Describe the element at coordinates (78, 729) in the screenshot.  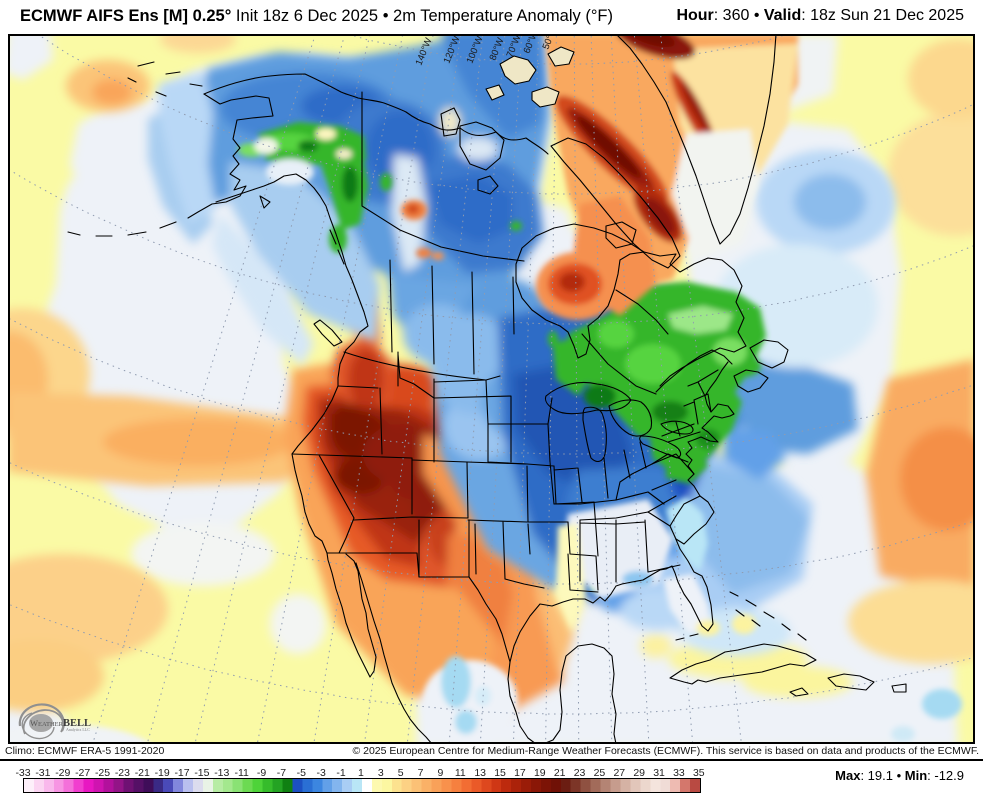
I see `svg-text: Analytics LLC` at that location.